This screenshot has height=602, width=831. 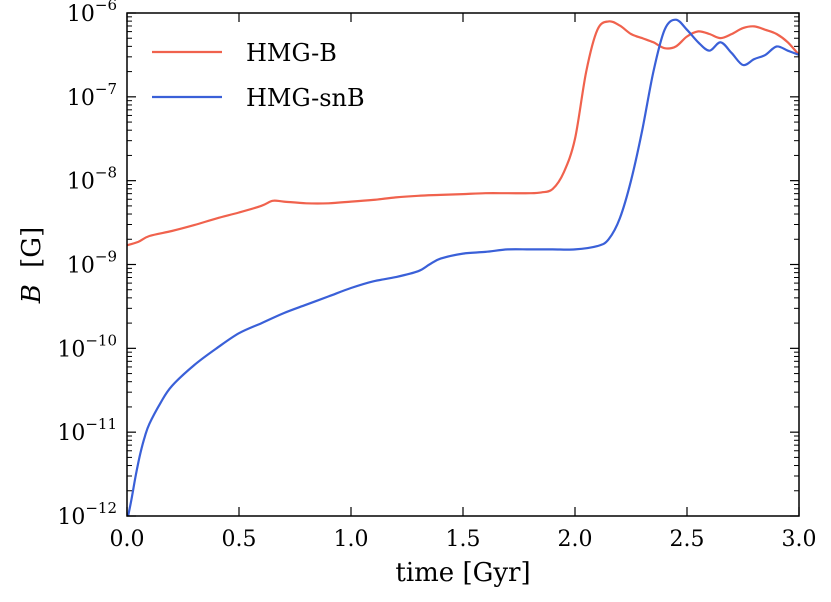 What do you see at coordinates (351, 539) in the screenshot?
I see `x-tick-label: 1.0` at bounding box center [351, 539].